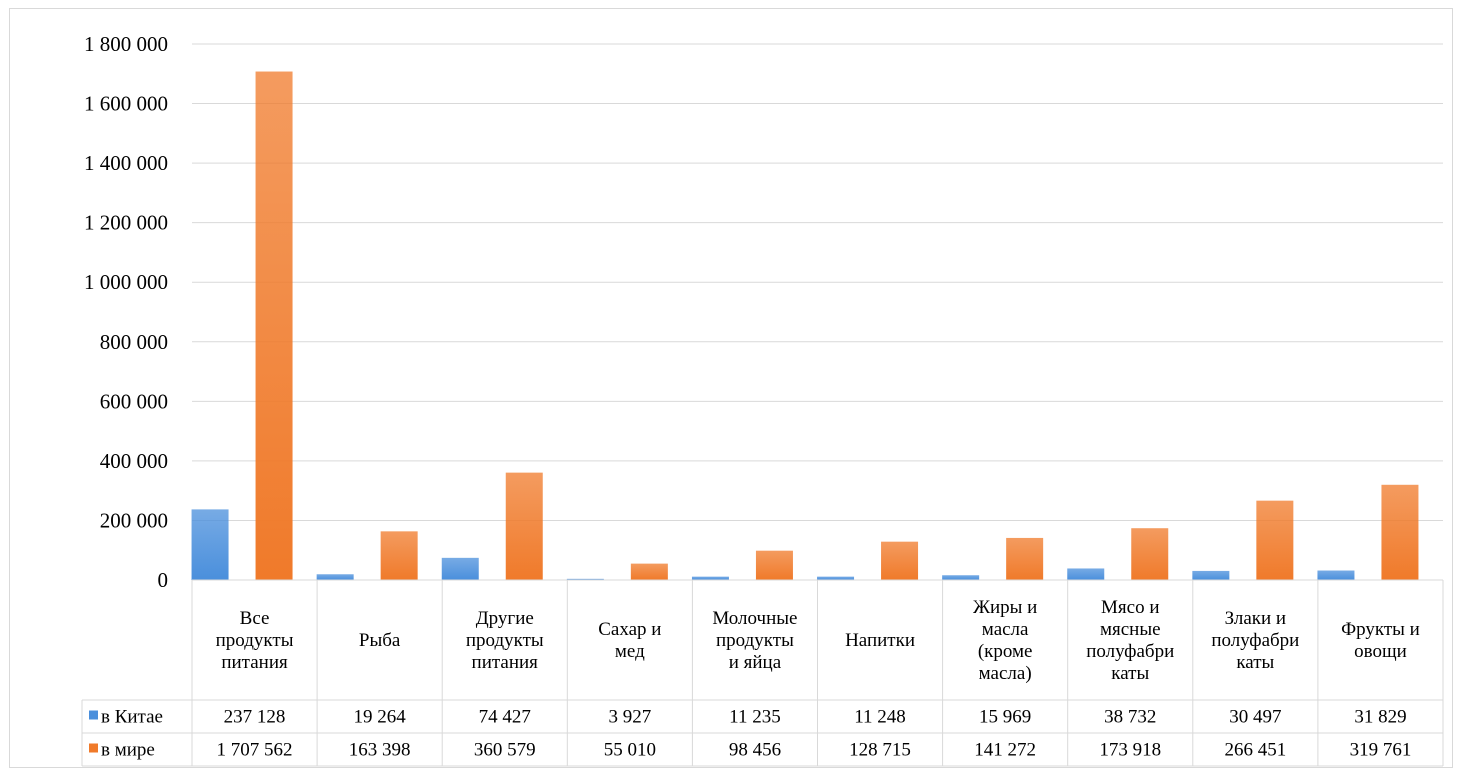 The width and height of the screenshot is (1459, 775). What do you see at coordinates (754, 618) in the screenshot?
I see `category-label: Молочные` at bounding box center [754, 618].